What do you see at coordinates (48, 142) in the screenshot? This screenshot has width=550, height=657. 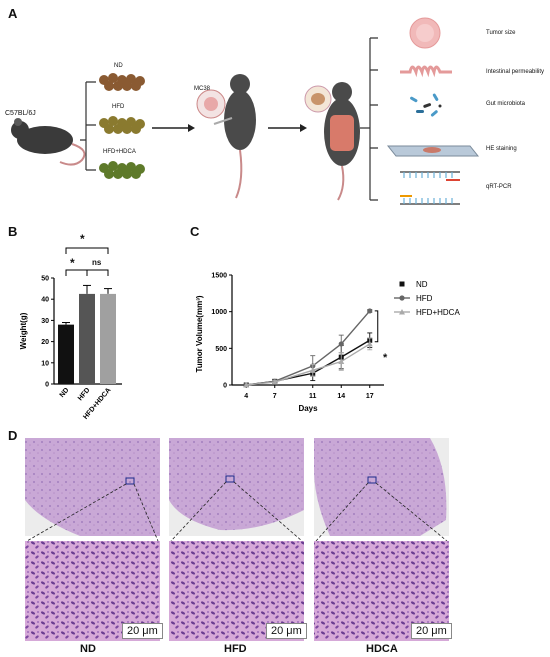 I see `mouse-icon` at bounding box center [48, 142].